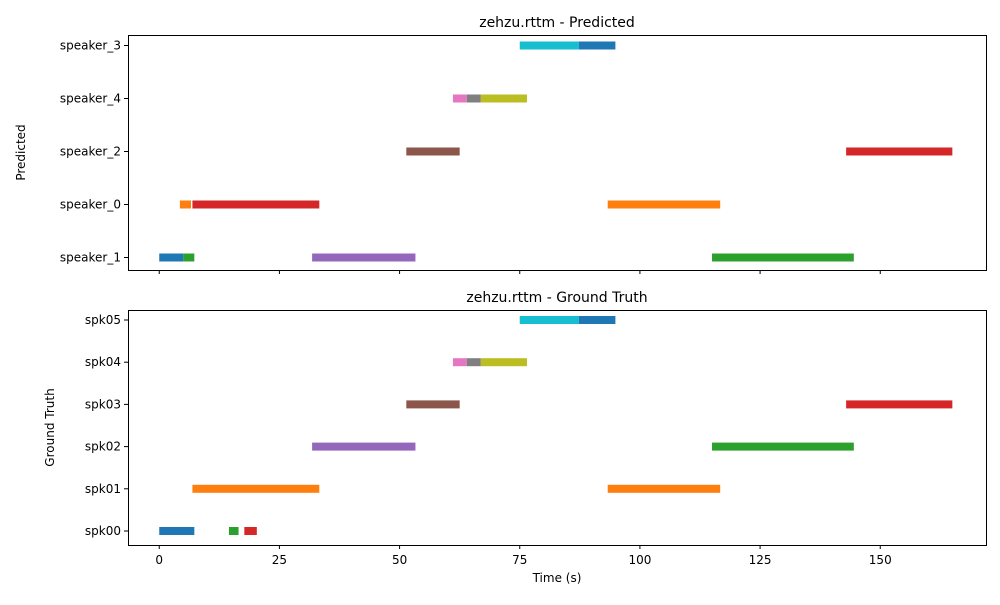  What do you see at coordinates (103, 362) in the screenshot?
I see `y-tick-label: spk04` at bounding box center [103, 362].